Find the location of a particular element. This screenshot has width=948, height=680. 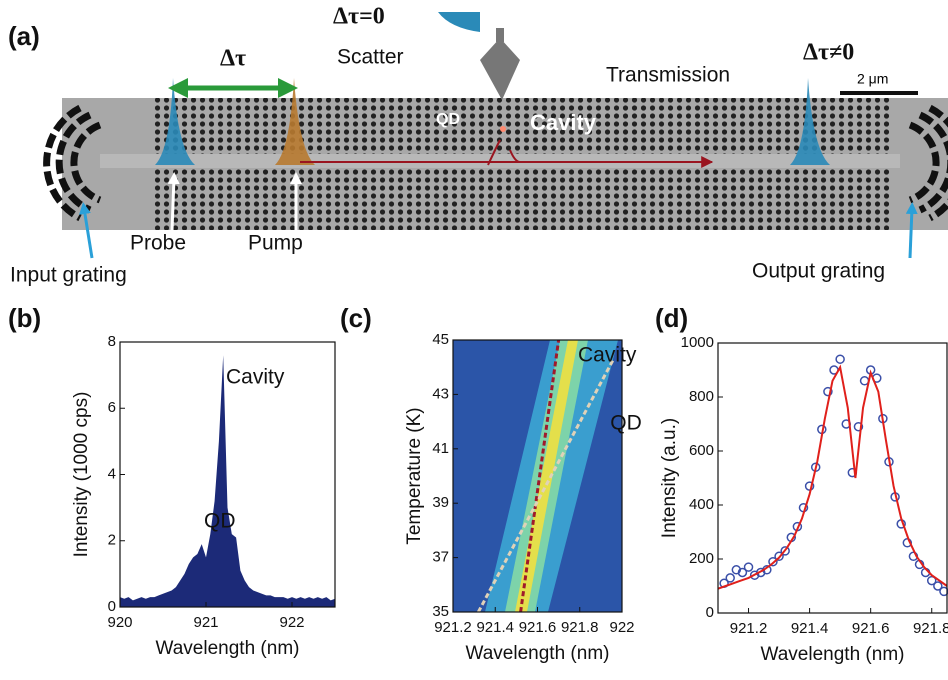

probe-label: Probe is located at coordinates (158, 243).